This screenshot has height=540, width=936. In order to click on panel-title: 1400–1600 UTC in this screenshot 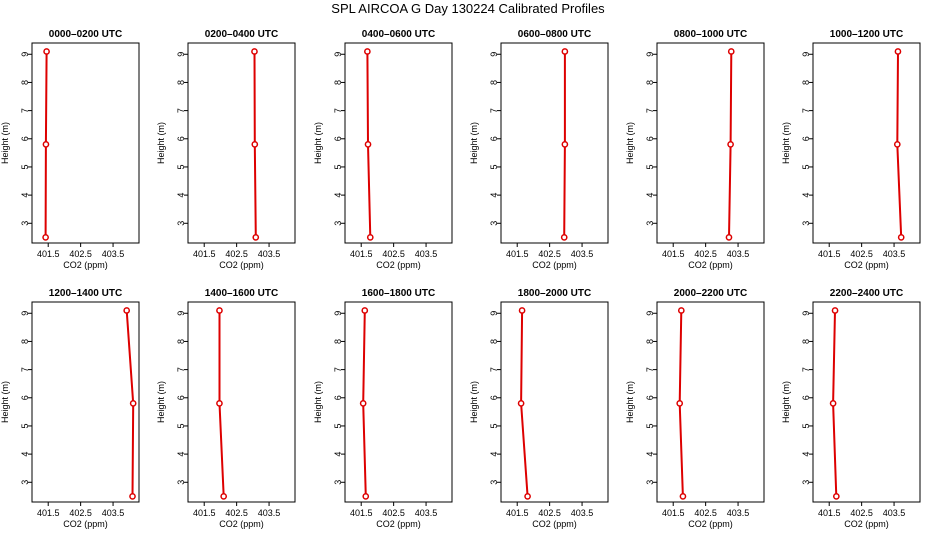, I will do `click(241, 293)`.